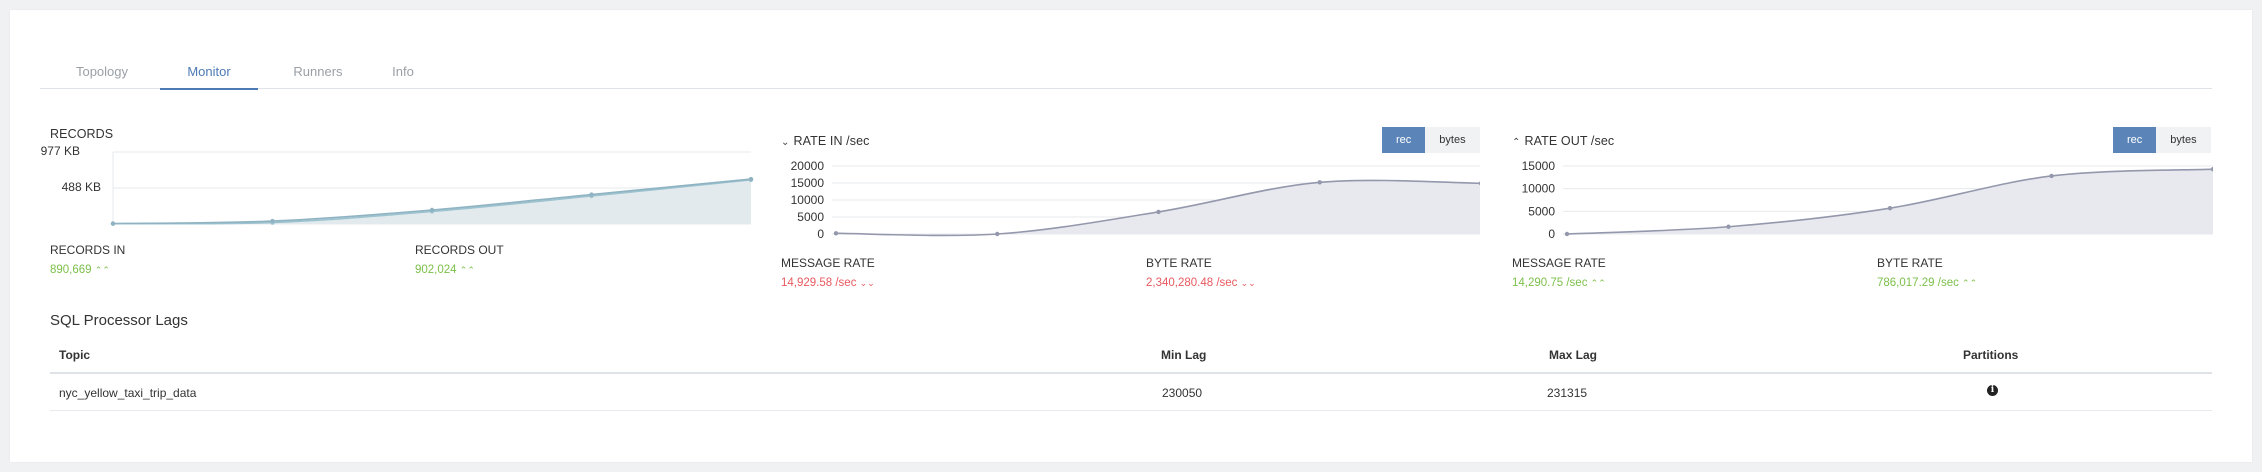 This screenshot has height=472, width=2262. Describe the element at coordinates (318, 71) in the screenshot. I see `tab-runners: Runners` at that location.